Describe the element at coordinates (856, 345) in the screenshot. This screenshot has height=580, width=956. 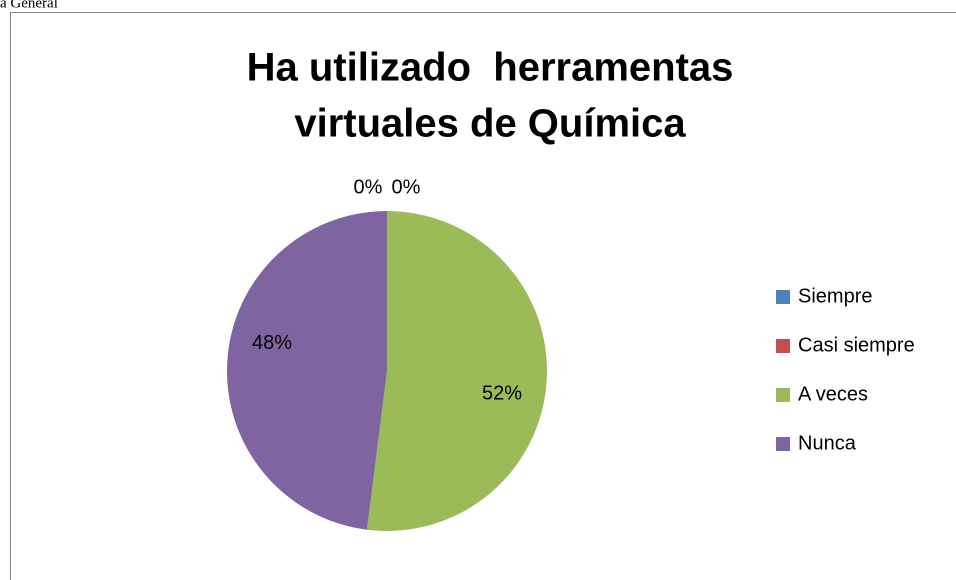
I see `legend-label: Casi siempre` at that location.